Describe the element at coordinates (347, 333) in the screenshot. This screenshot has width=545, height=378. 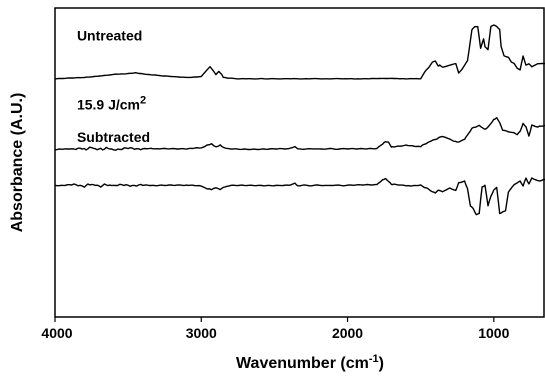
I see `x-tick-label: 2000` at that location.